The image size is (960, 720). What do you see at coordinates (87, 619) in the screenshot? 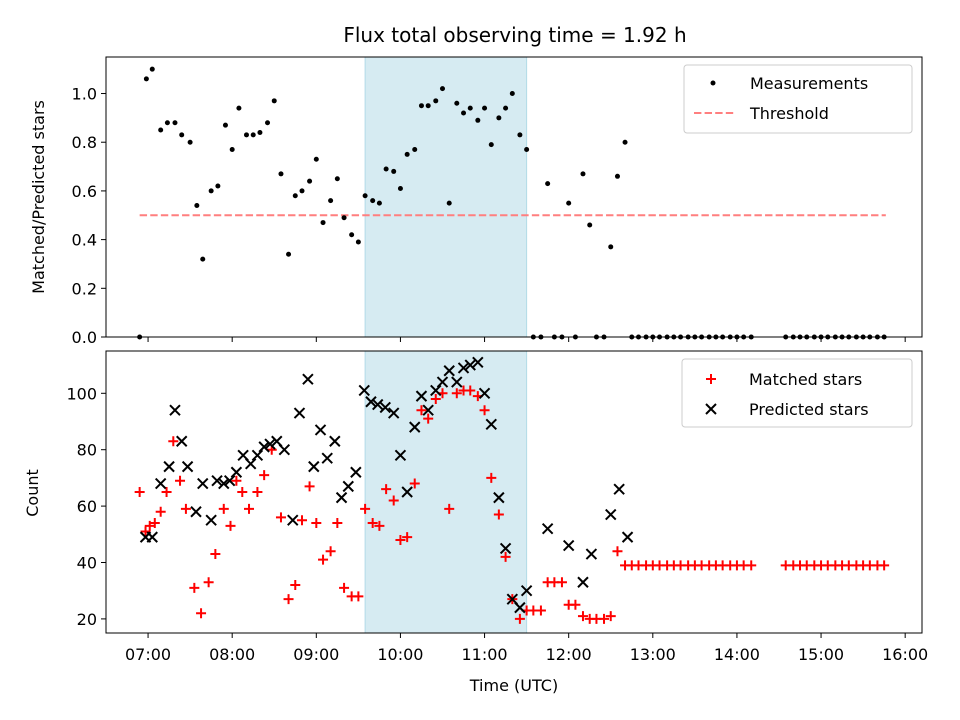
I see `bottom-y-tick-label: 20` at bounding box center [87, 619].